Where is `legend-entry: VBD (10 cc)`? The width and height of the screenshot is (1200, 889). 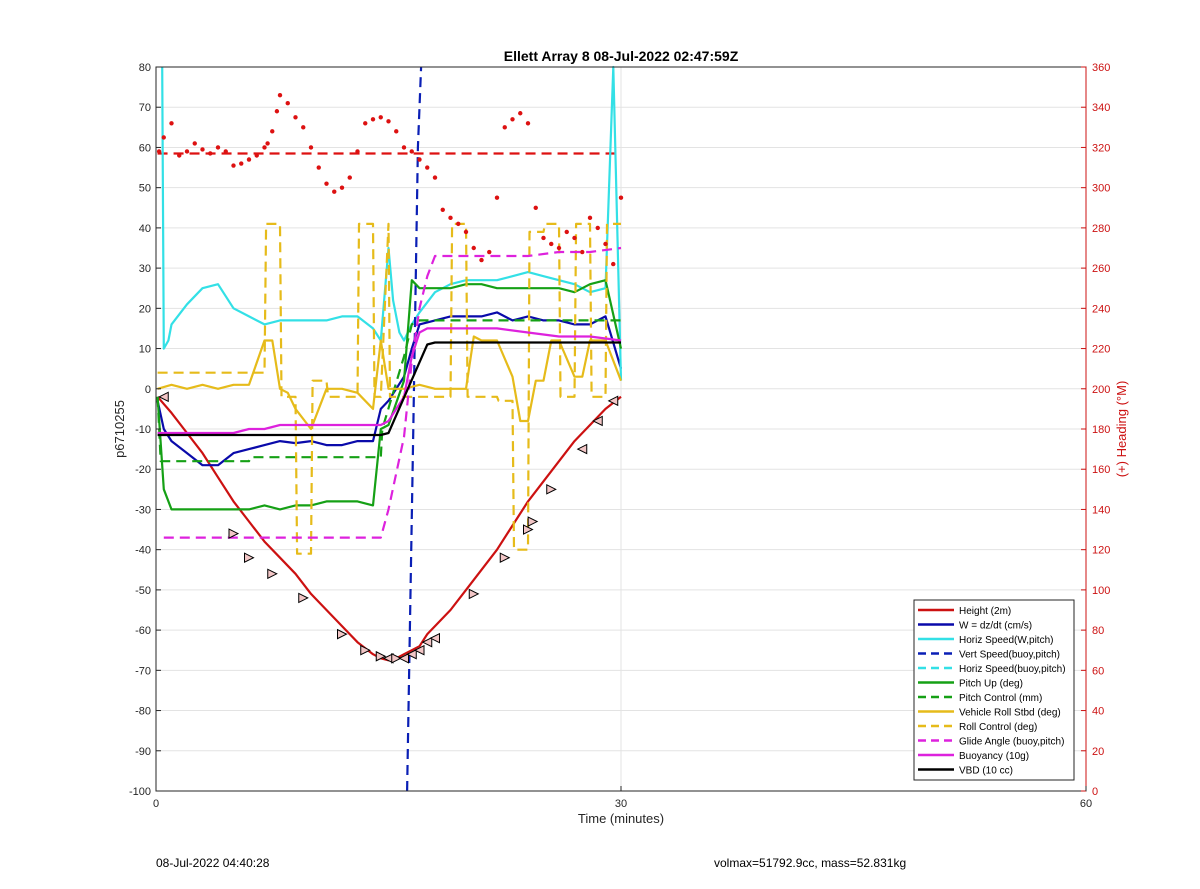 legend-entry: VBD (10 cc) is located at coordinates (986, 771).